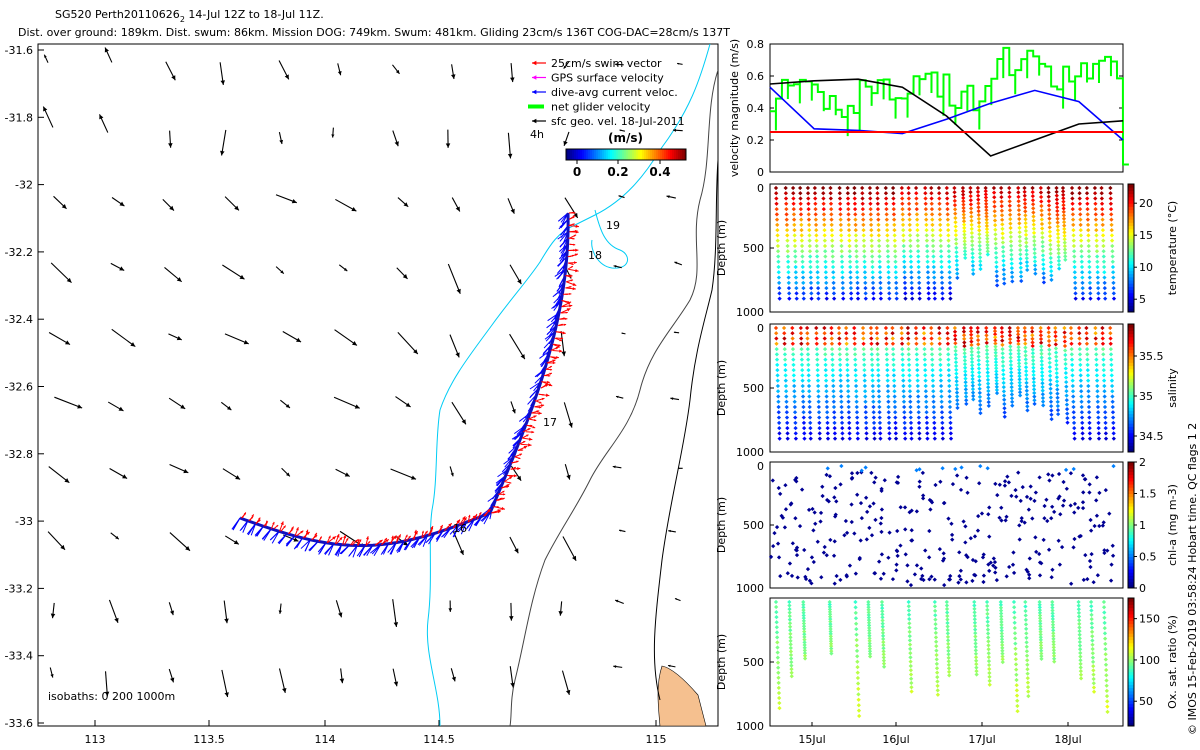 This screenshot has height=750, width=1200. I want to click on section-colorbar-tick-label: 34.5, so click(1151, 436).